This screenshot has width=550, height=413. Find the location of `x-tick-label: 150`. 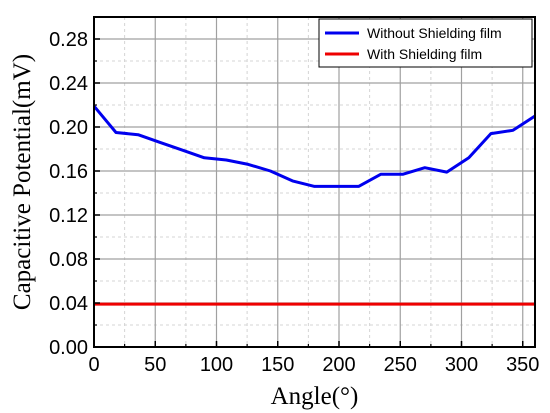

x-tick-label: 150 is located at coordinates (277, 365).